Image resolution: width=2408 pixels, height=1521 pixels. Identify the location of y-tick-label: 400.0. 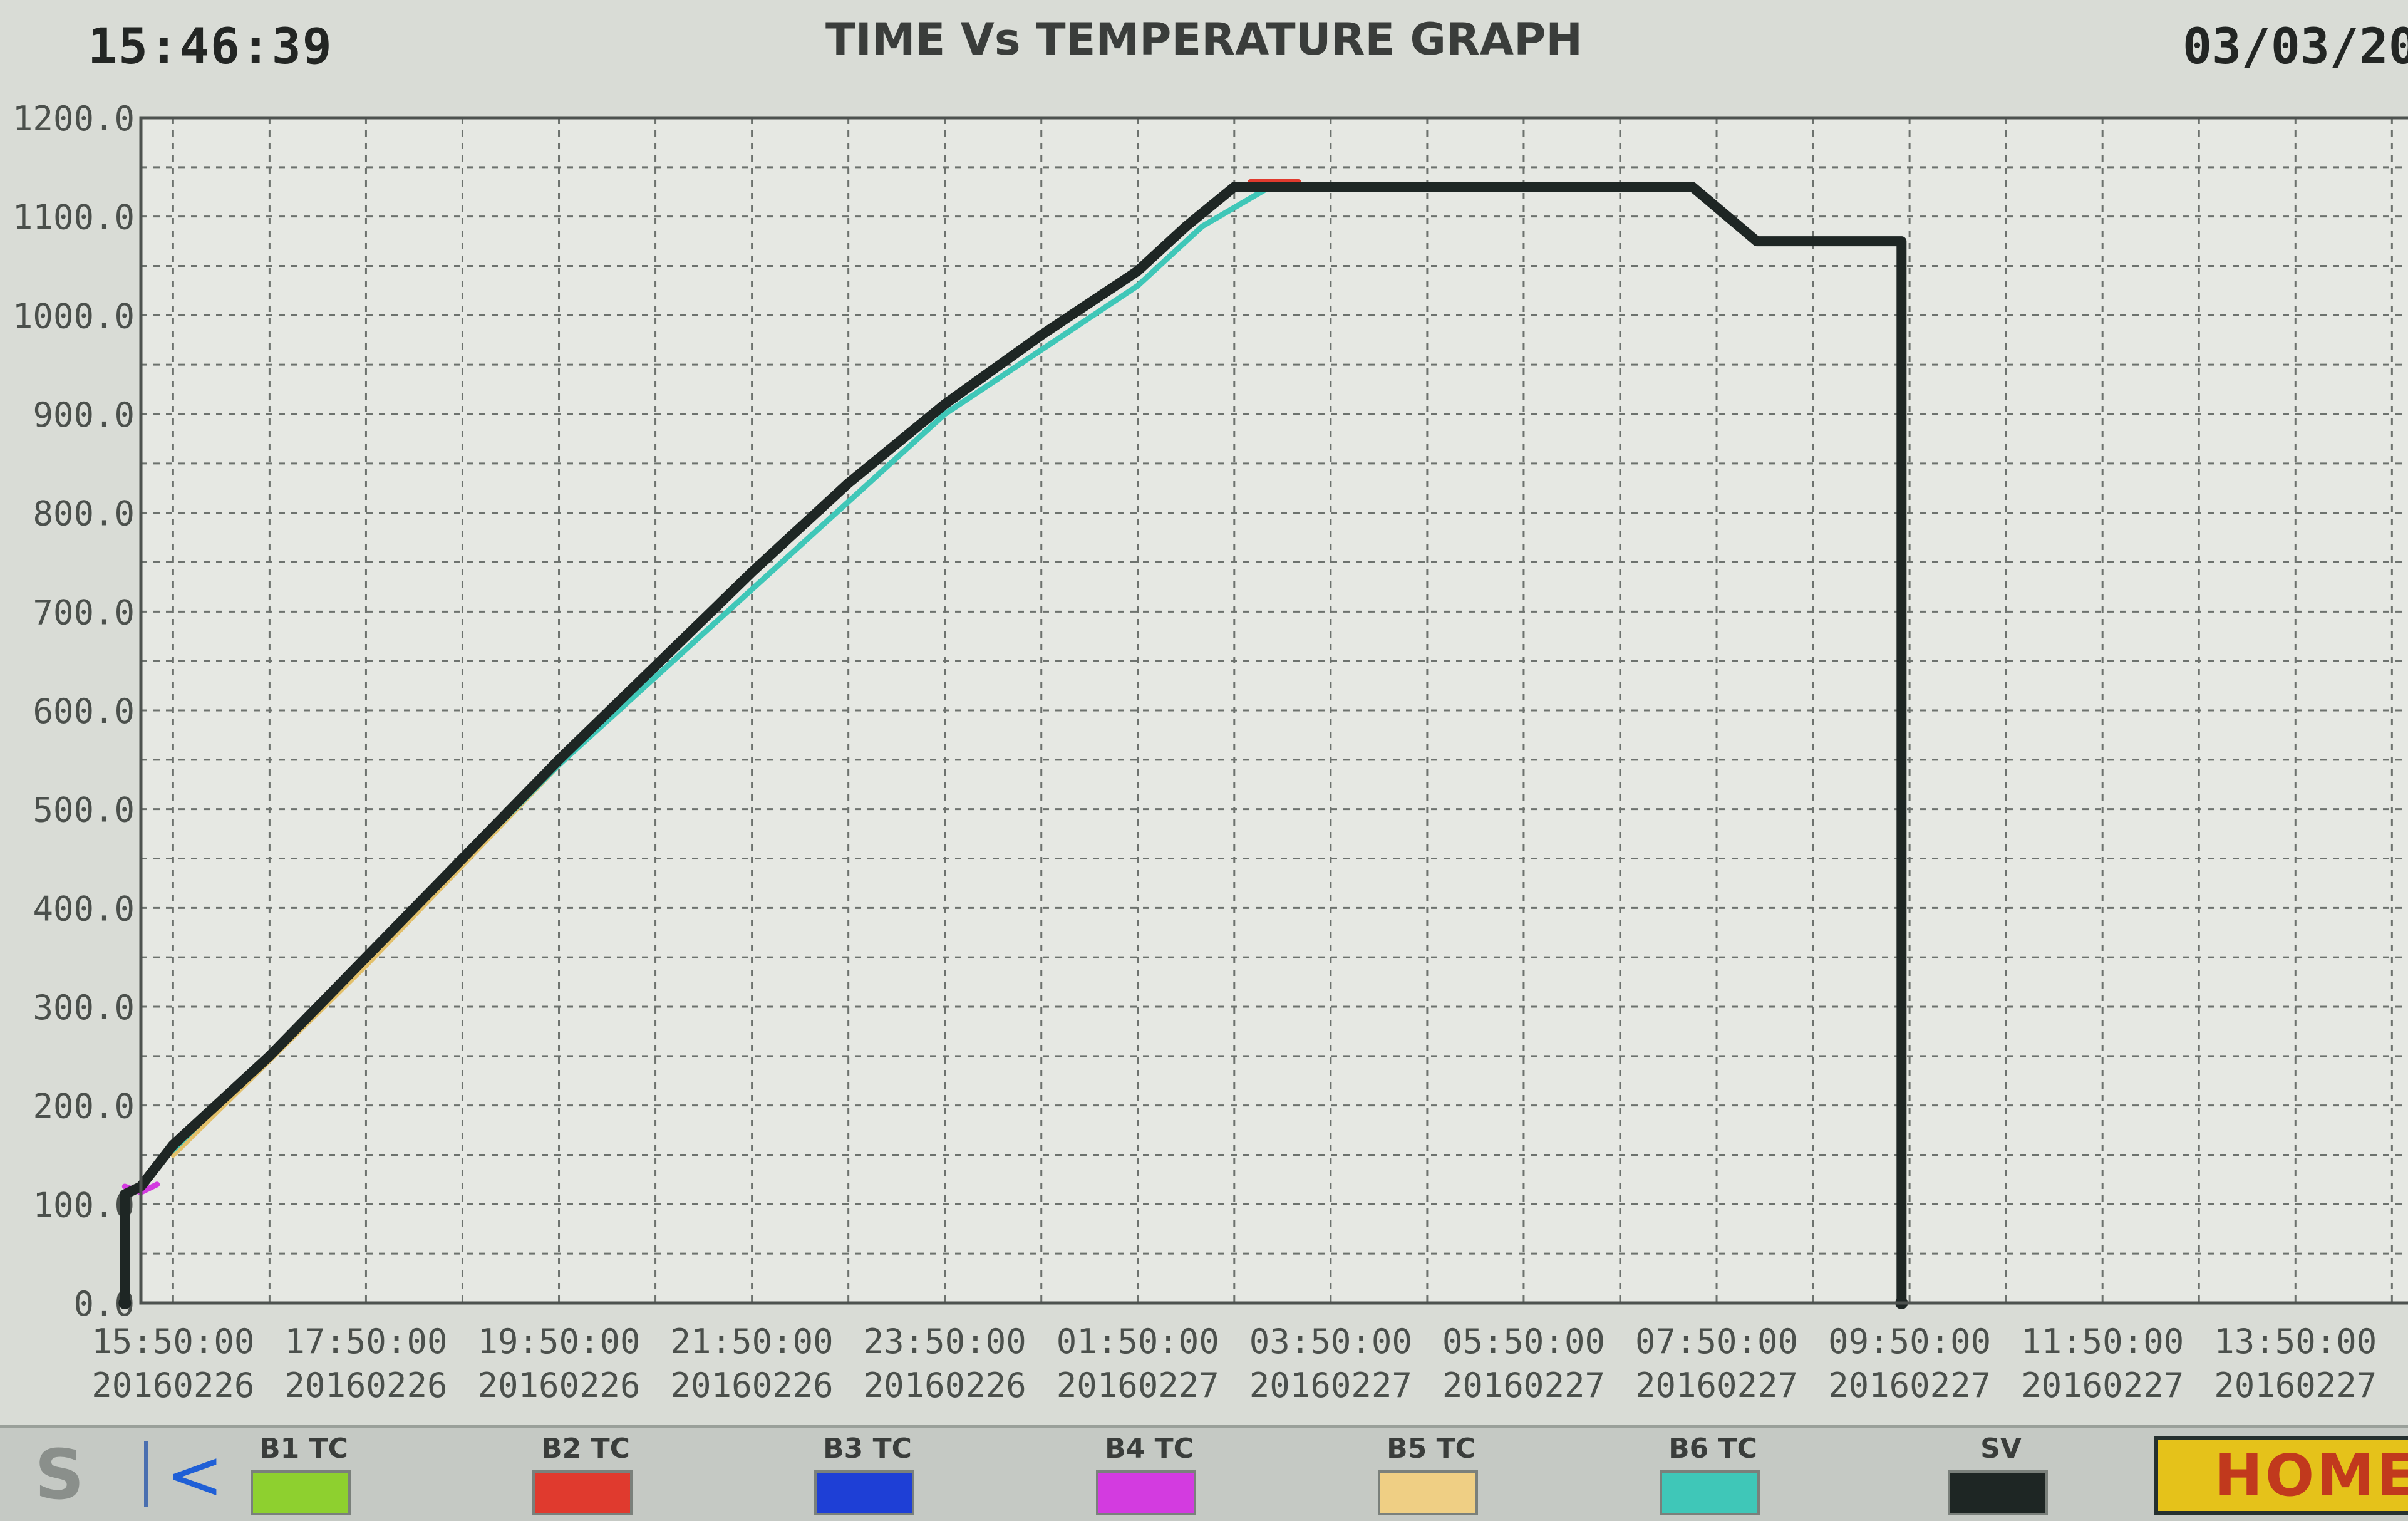
(84, 909).